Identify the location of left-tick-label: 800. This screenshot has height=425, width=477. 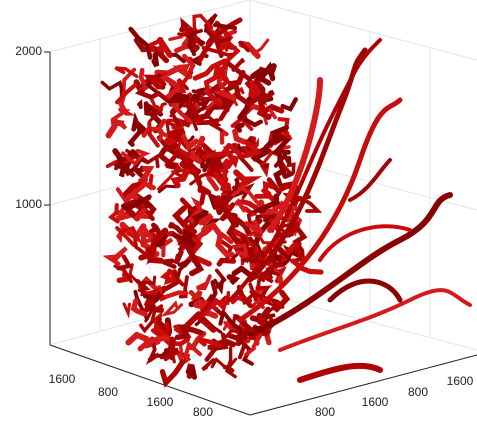
(203, 412).